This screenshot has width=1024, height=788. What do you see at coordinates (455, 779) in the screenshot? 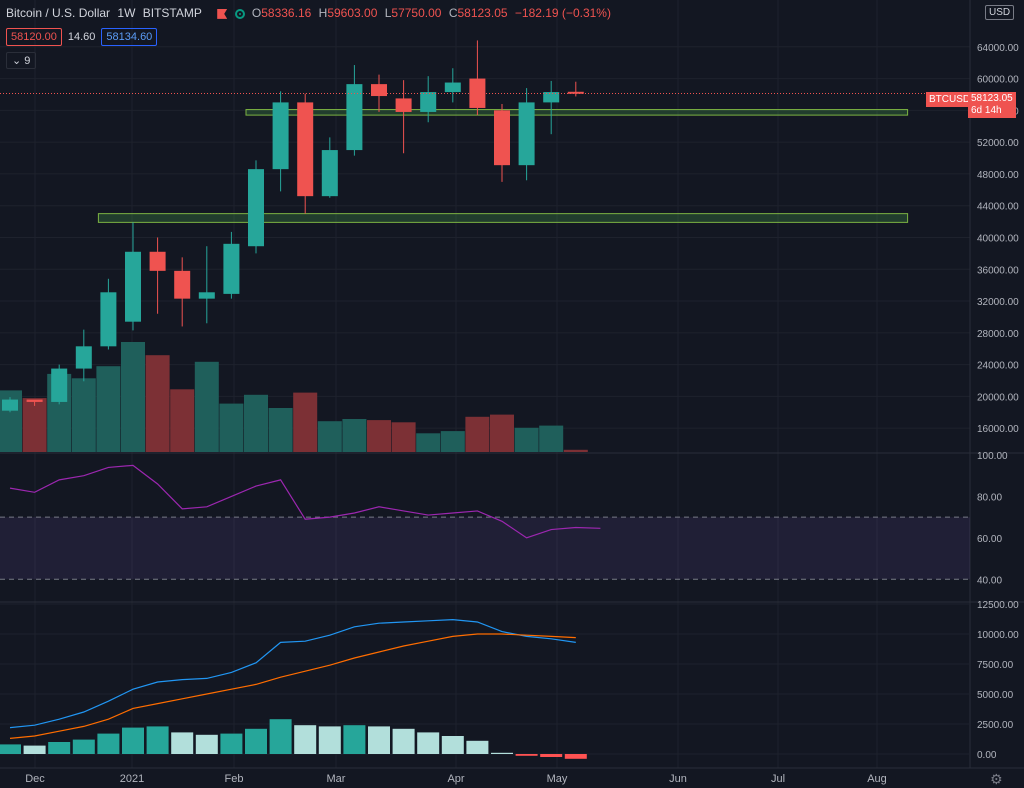
I see `x-axis-label: Apr` at bounding box center [455, 779].